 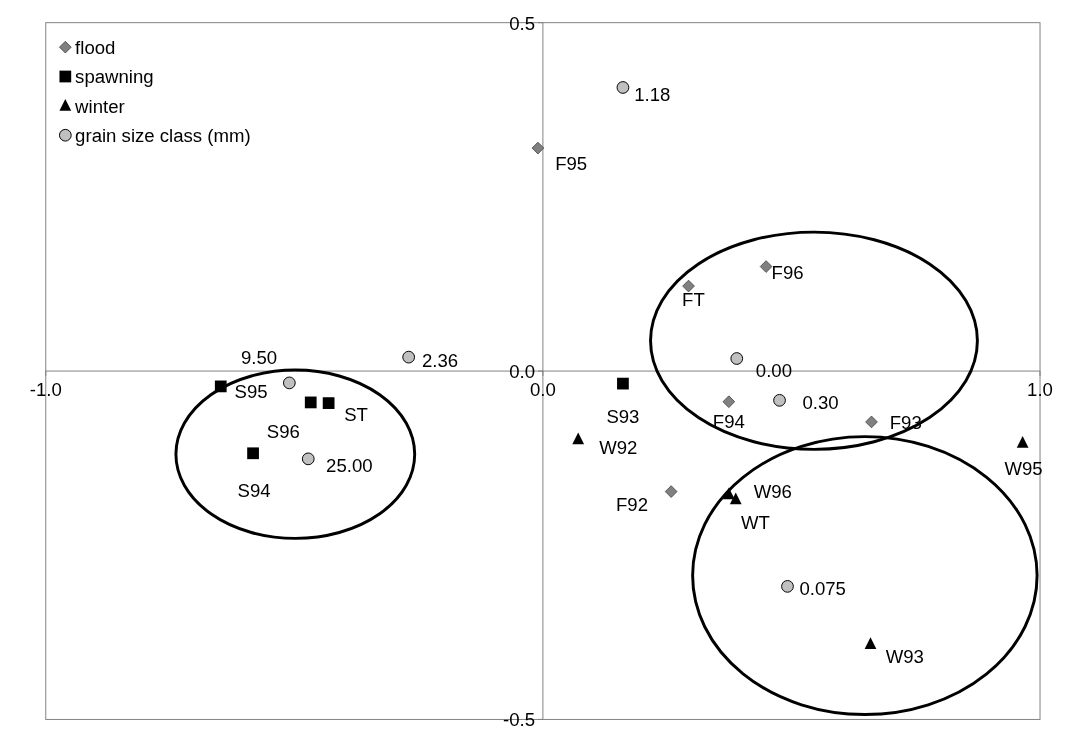 I want to click on annotation: 0.00, so click(x=774, y=371).